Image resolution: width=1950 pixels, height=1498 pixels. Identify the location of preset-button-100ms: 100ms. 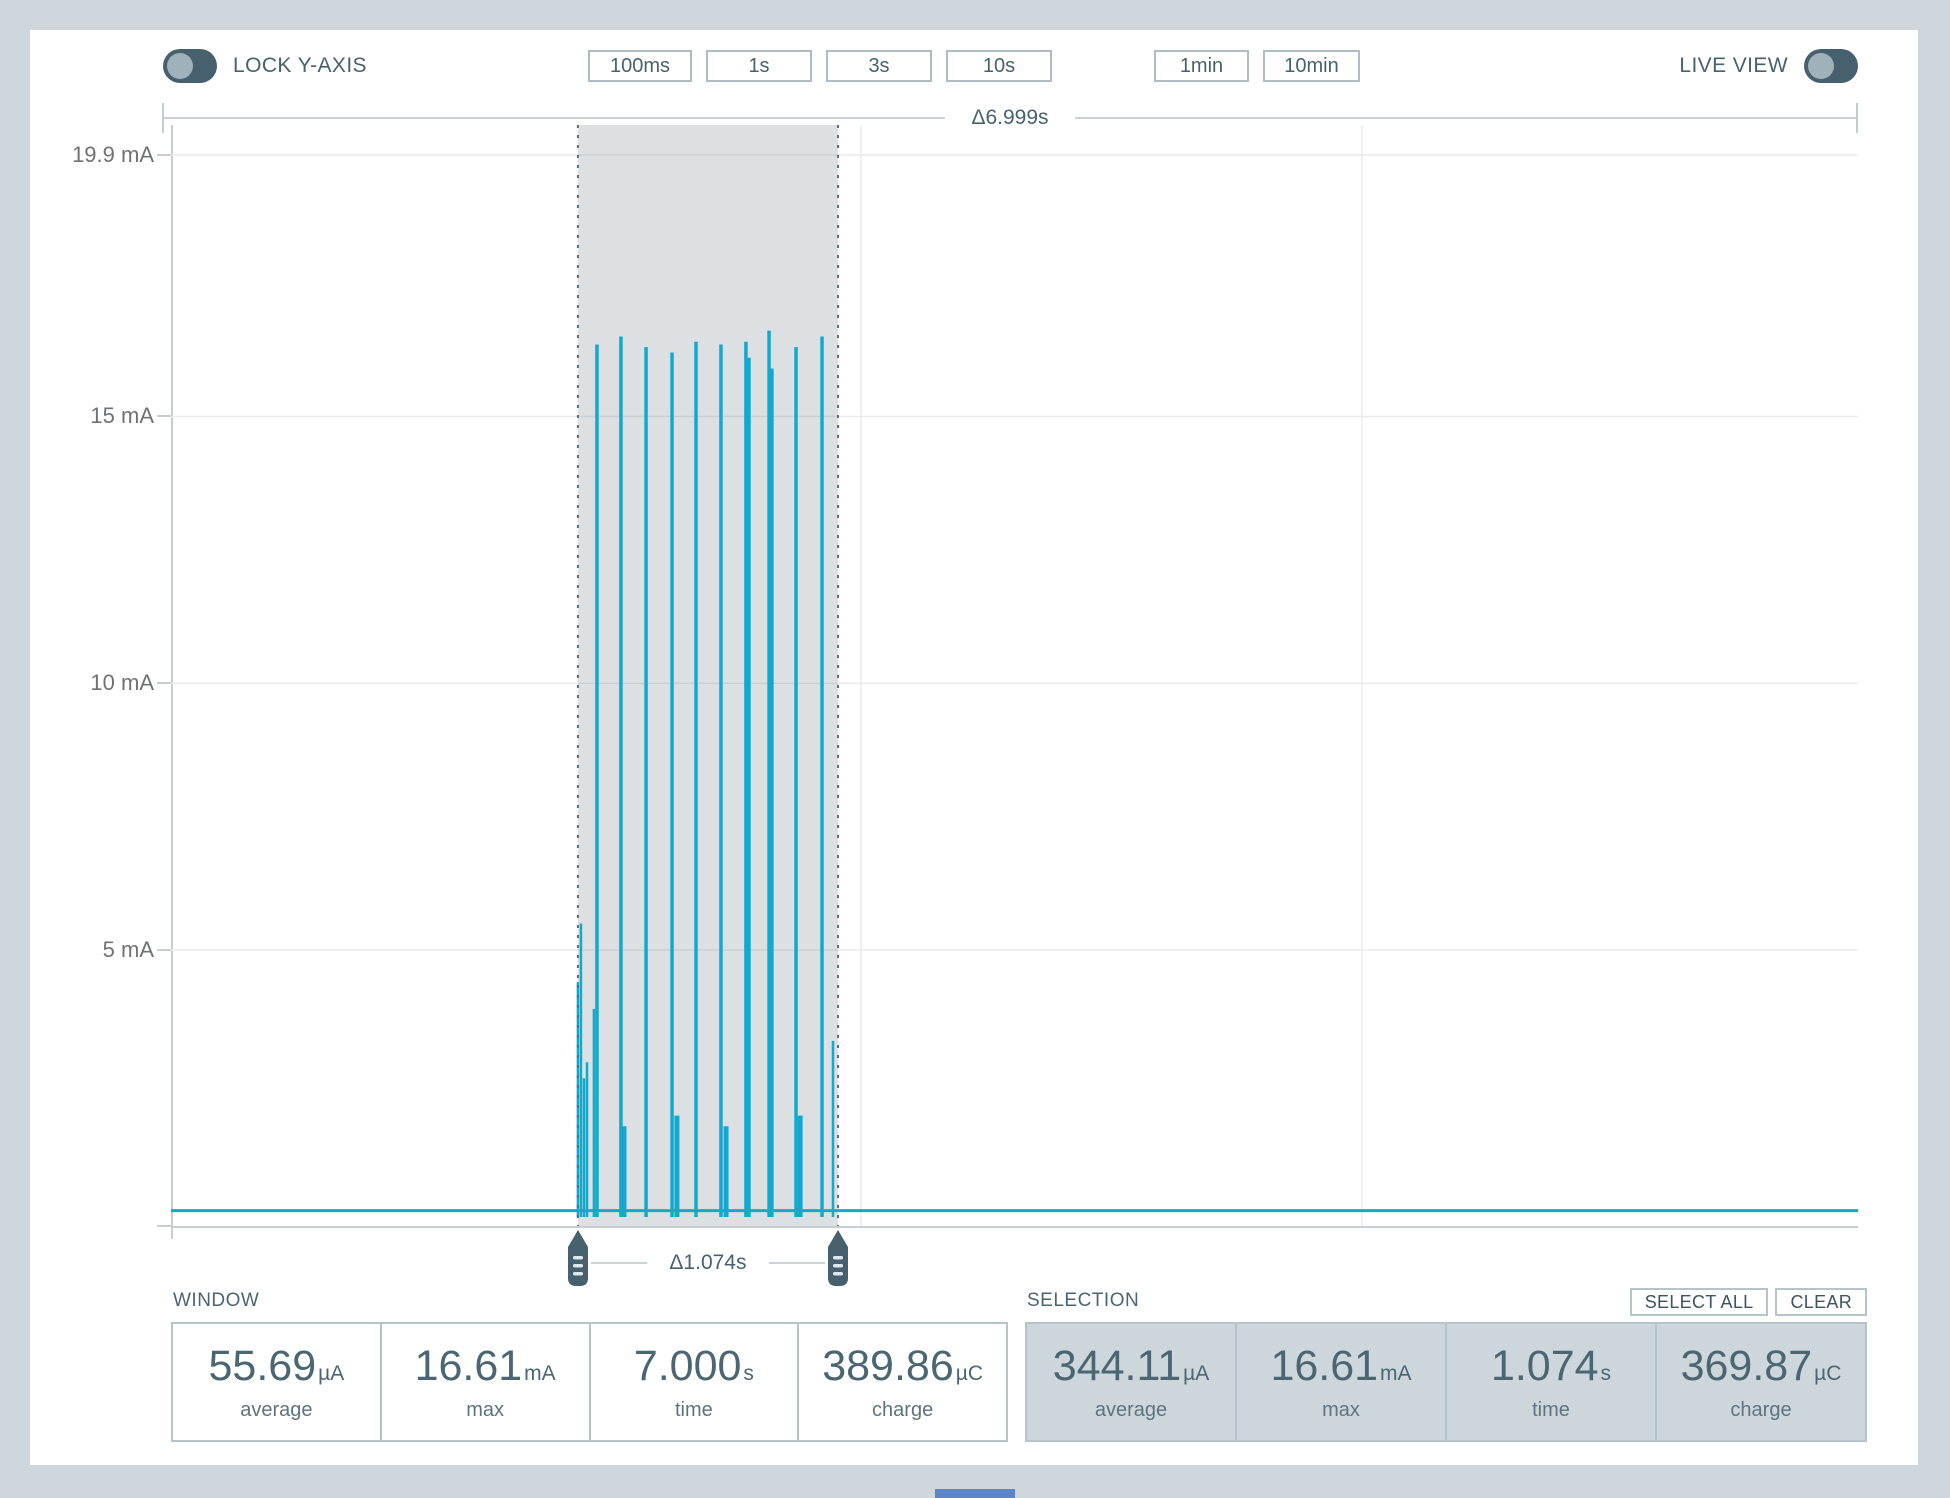
(640, 66).